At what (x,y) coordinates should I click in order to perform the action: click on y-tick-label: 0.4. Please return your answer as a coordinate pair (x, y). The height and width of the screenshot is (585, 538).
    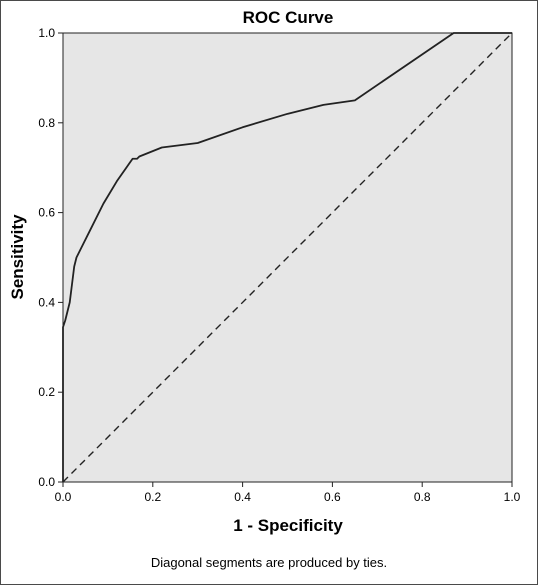
    Looking at the image, I should click on (46, 302).